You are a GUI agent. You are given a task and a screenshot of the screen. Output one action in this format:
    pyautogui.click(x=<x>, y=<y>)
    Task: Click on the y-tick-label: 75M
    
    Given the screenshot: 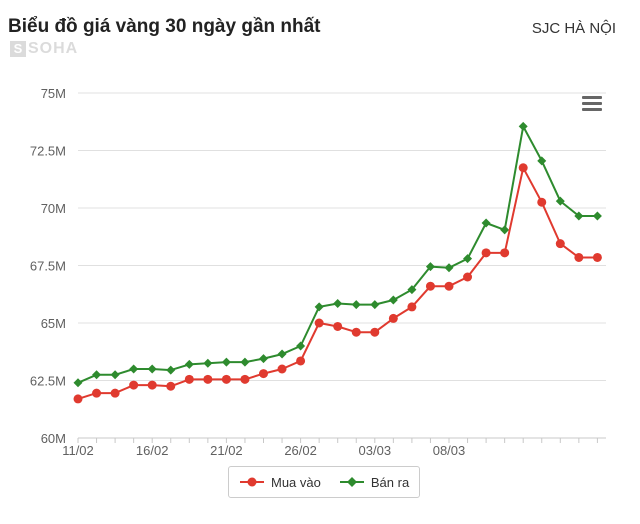 What is the action you would take?
    pyautogui.click(x=53, y=93)
    